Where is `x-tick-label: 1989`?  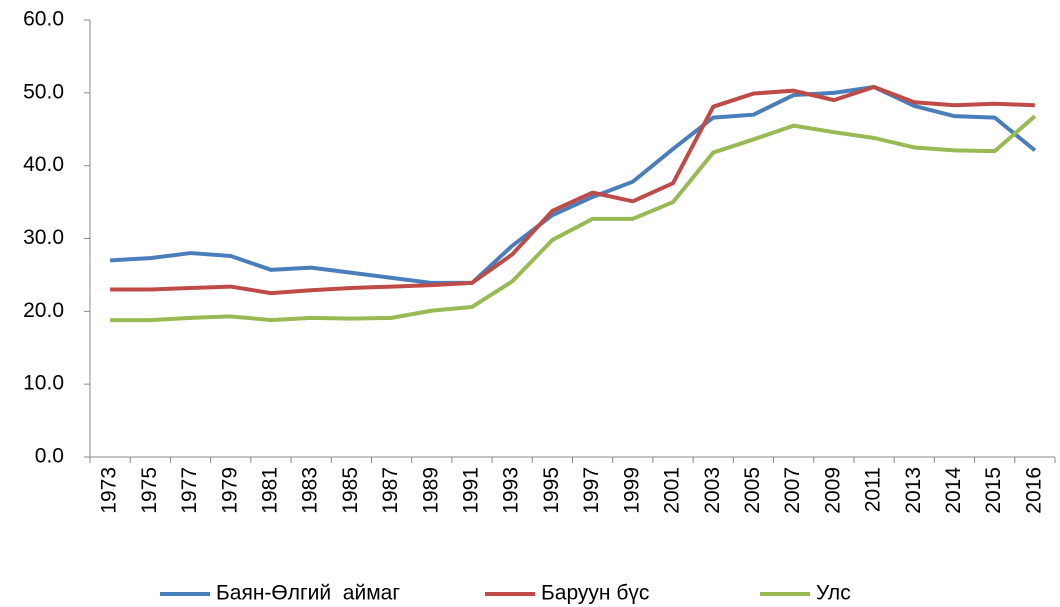
x-tick-label: 1989 is located at coordinates (430, 490).